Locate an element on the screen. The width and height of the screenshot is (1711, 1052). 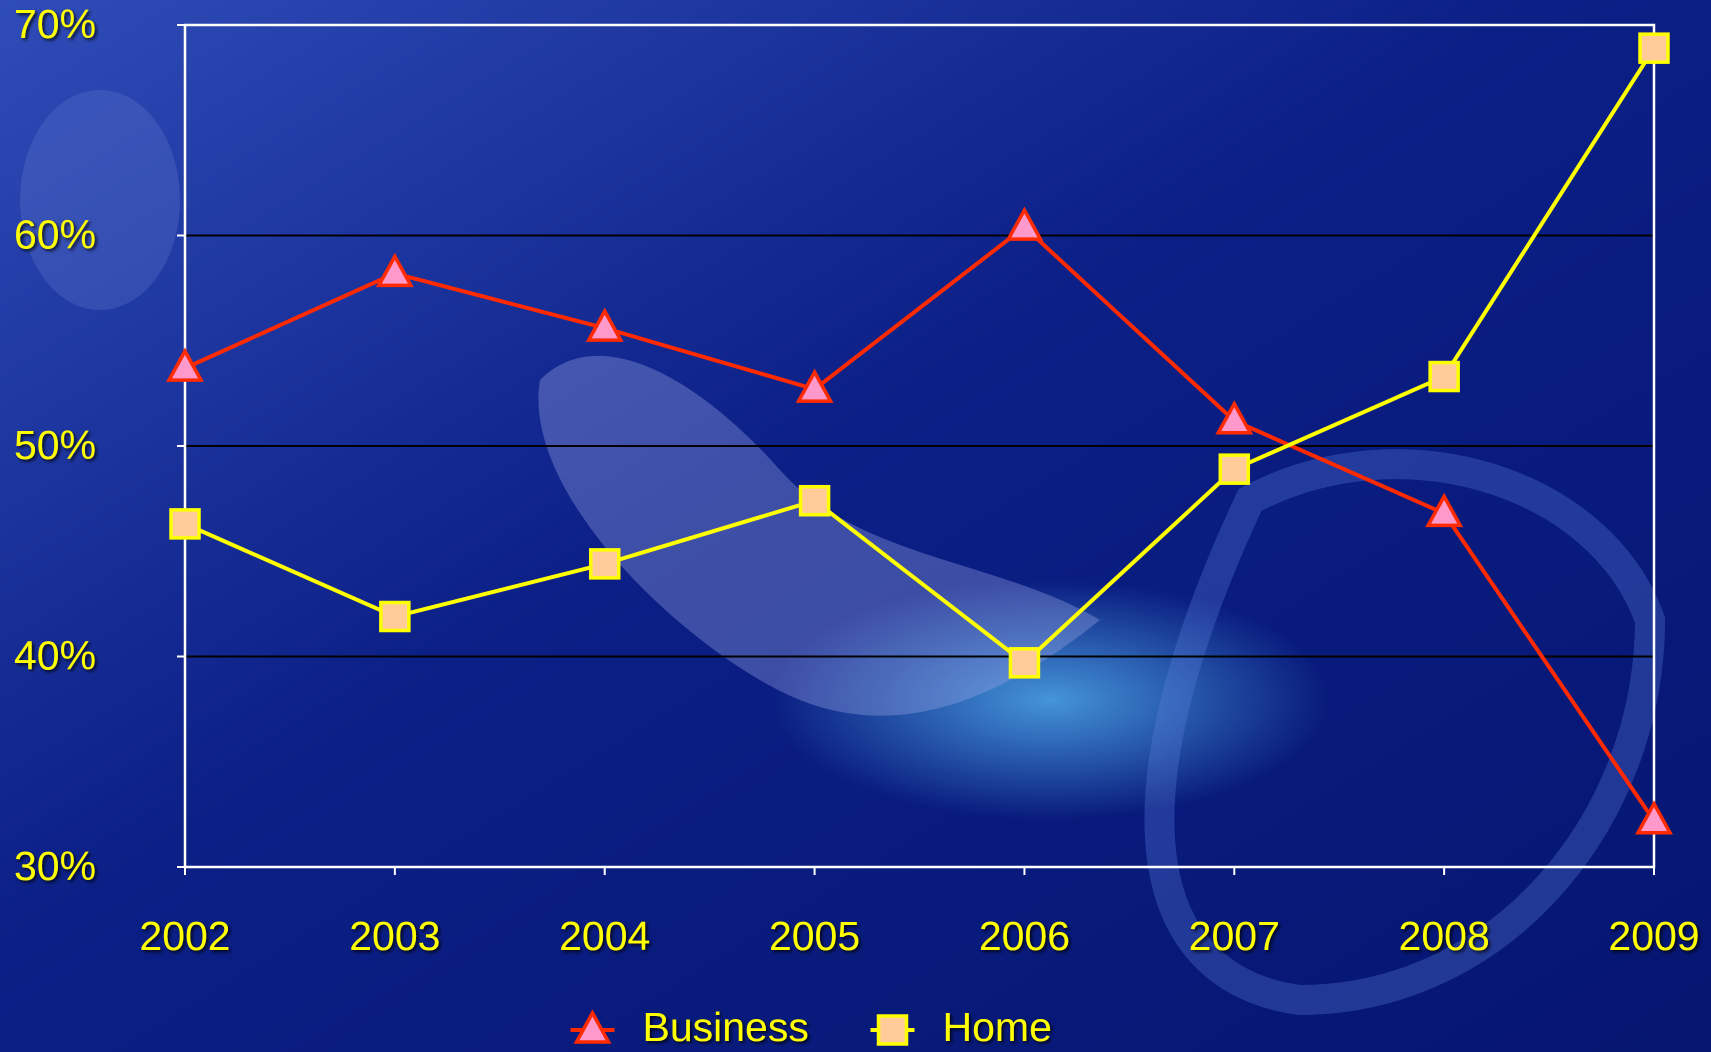
y-tick-label: 40% is located at coordinates (55, 655).